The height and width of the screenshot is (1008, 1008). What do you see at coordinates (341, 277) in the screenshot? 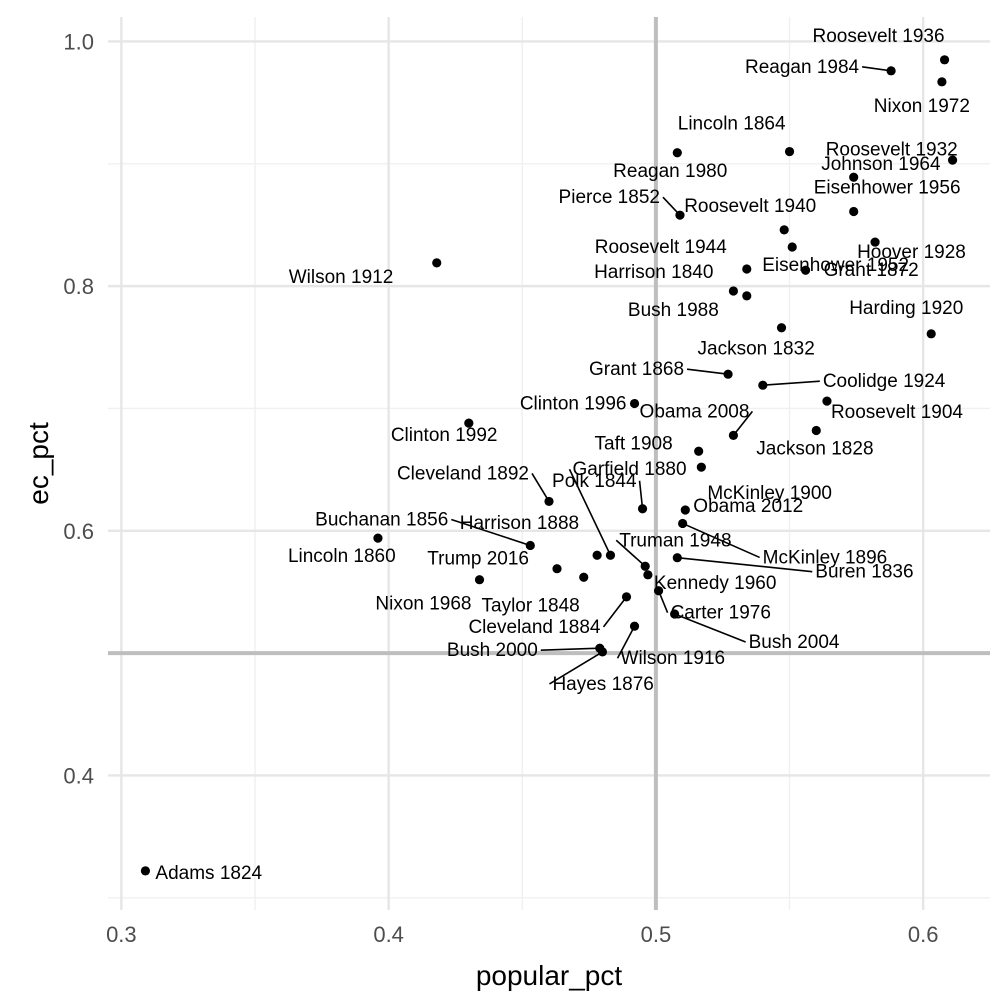
I see `data-label: Wilson 1912` at bounding box center [341, 277].